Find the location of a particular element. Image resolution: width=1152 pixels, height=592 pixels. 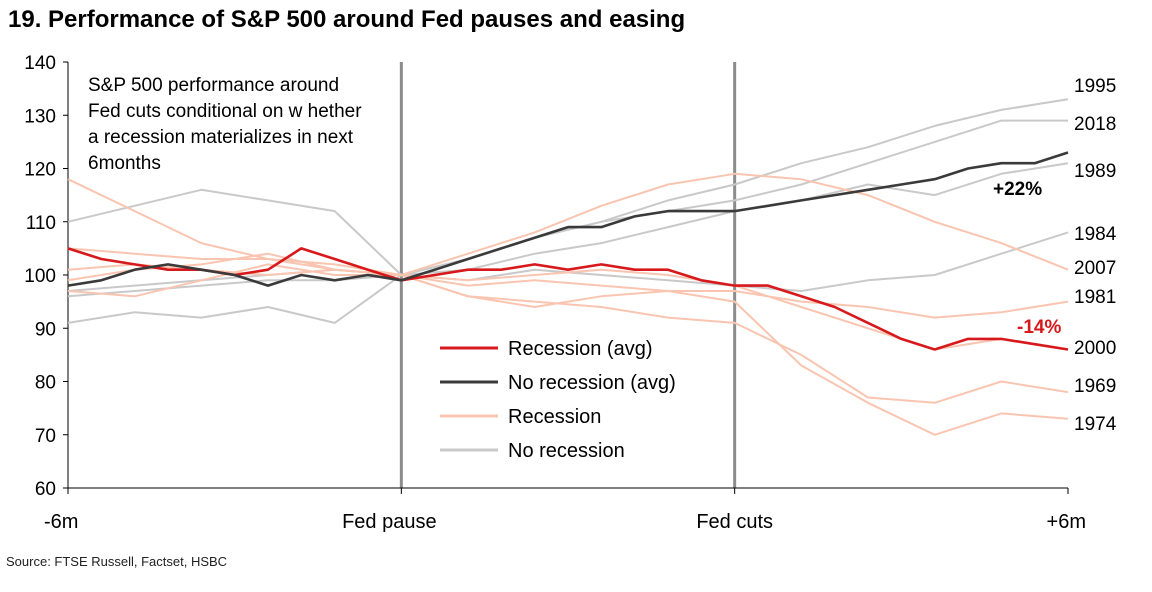

y-tick-label: 70 is located at coordinates (45, 436).